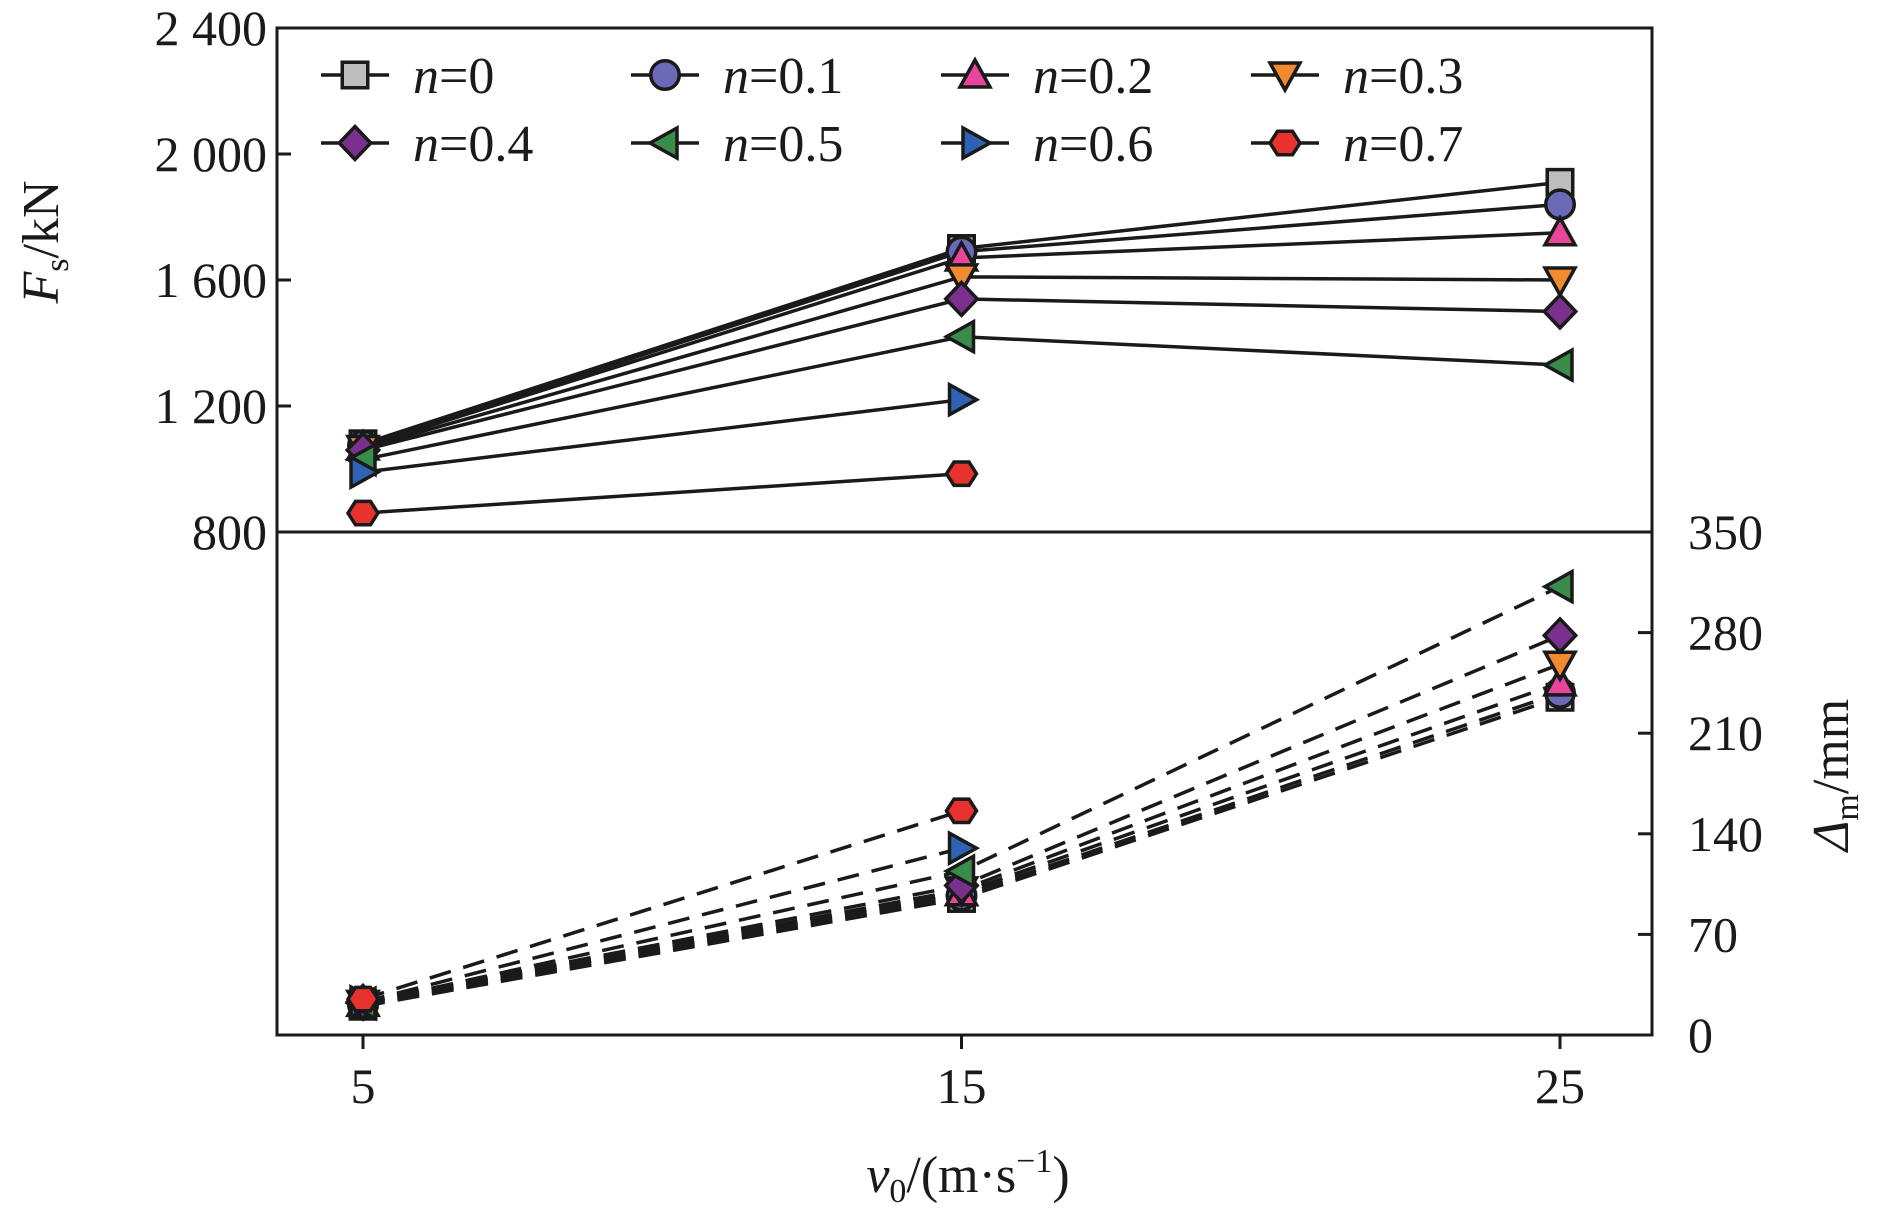 The height and width of the screenshot is (1223, 1890). I want to click on legend-label: n=0.3, so click(1403, 76).